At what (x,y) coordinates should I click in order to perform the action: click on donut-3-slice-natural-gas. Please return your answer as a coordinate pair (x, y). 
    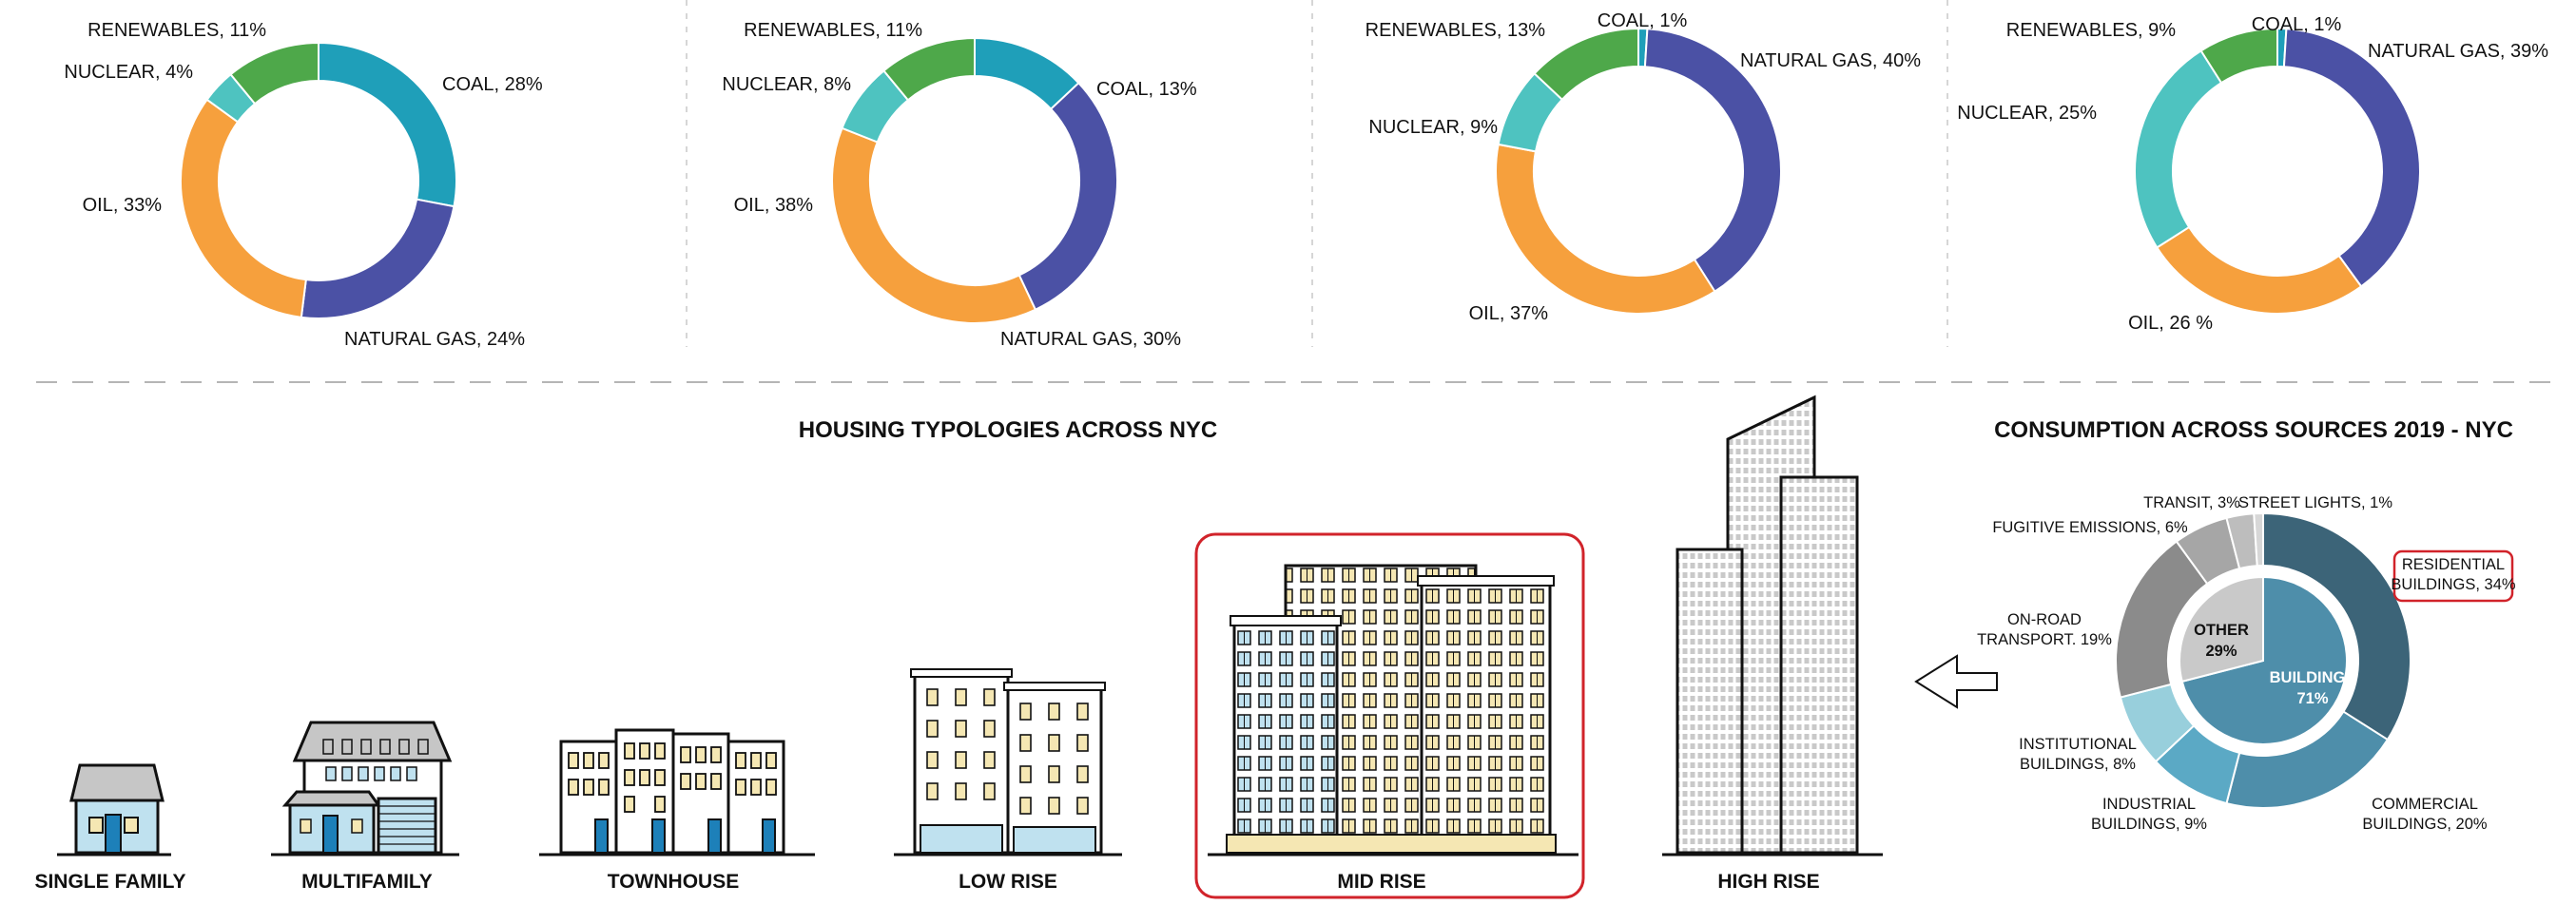
    Looking at the image, I should click on (1712, 161).